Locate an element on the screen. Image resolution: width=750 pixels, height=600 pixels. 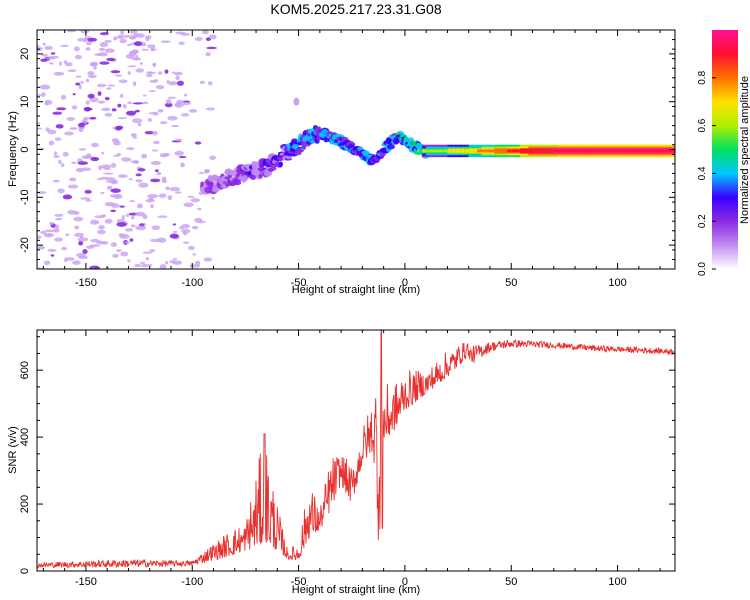
spectrogram-trace-blob is located at coordinates (288, 157).